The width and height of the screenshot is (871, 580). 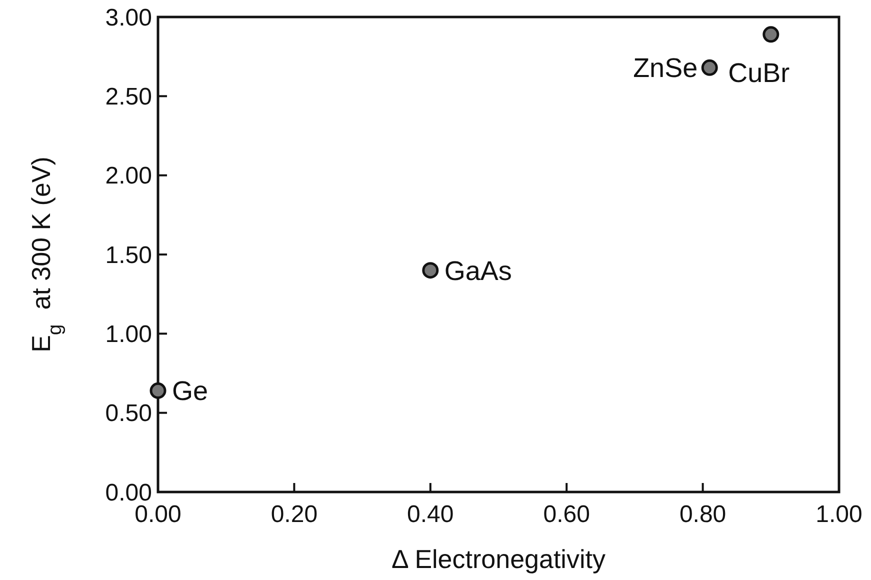 What do you see at coordinates (478, 271) in the screenshot?
I see `annotation: GaAs` at bounding box center [478, 271].